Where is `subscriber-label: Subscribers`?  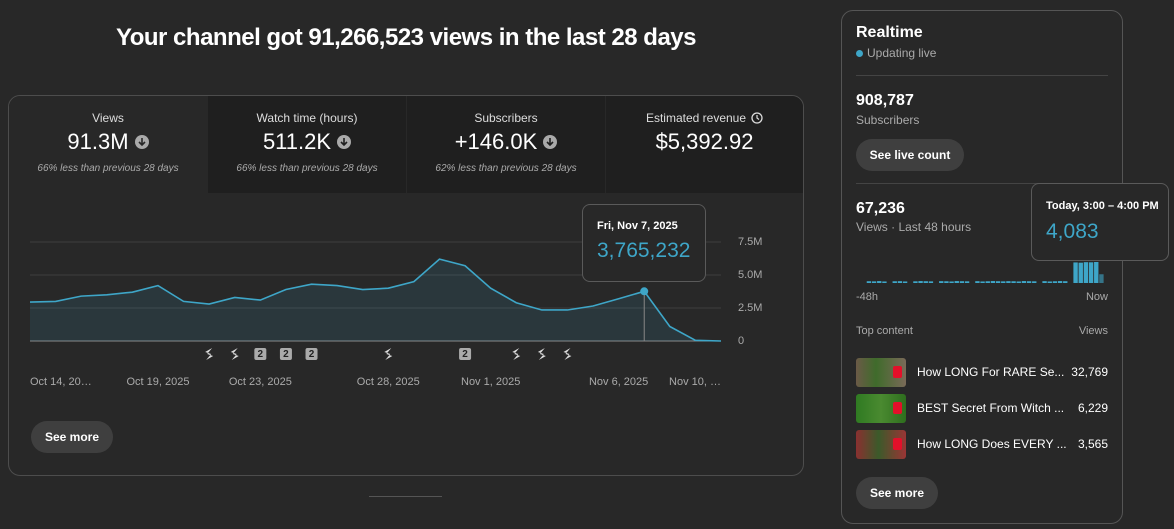
subscriber-label: Subscribers is located at coordinates (888, 120).